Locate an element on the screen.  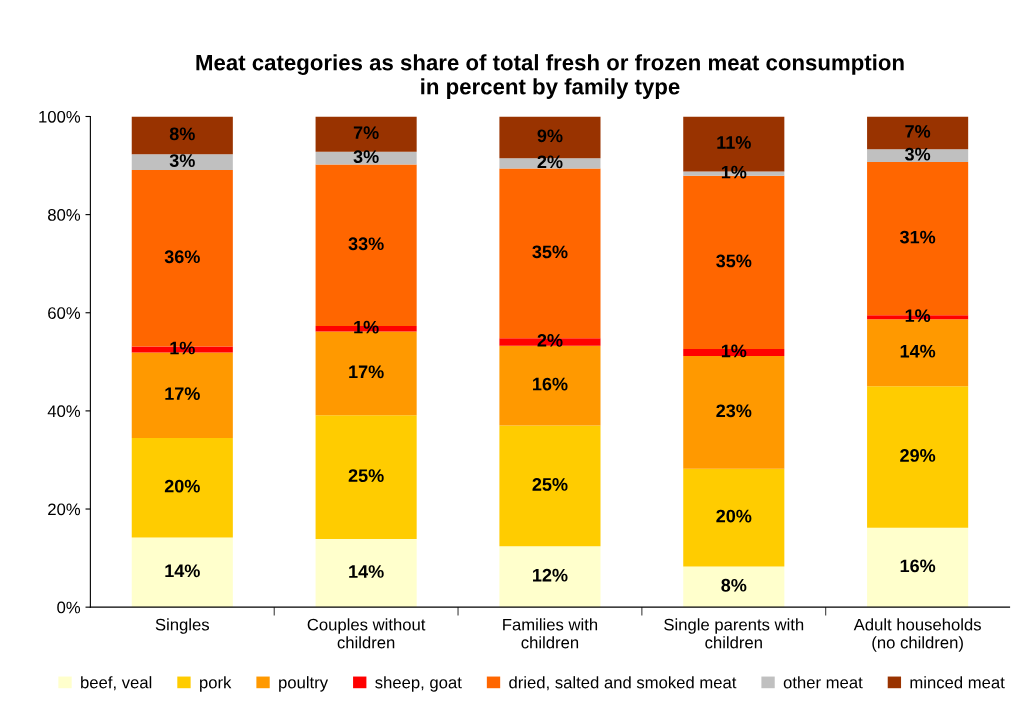
y-tick-label: 0% is located at coordinates (69, 607).